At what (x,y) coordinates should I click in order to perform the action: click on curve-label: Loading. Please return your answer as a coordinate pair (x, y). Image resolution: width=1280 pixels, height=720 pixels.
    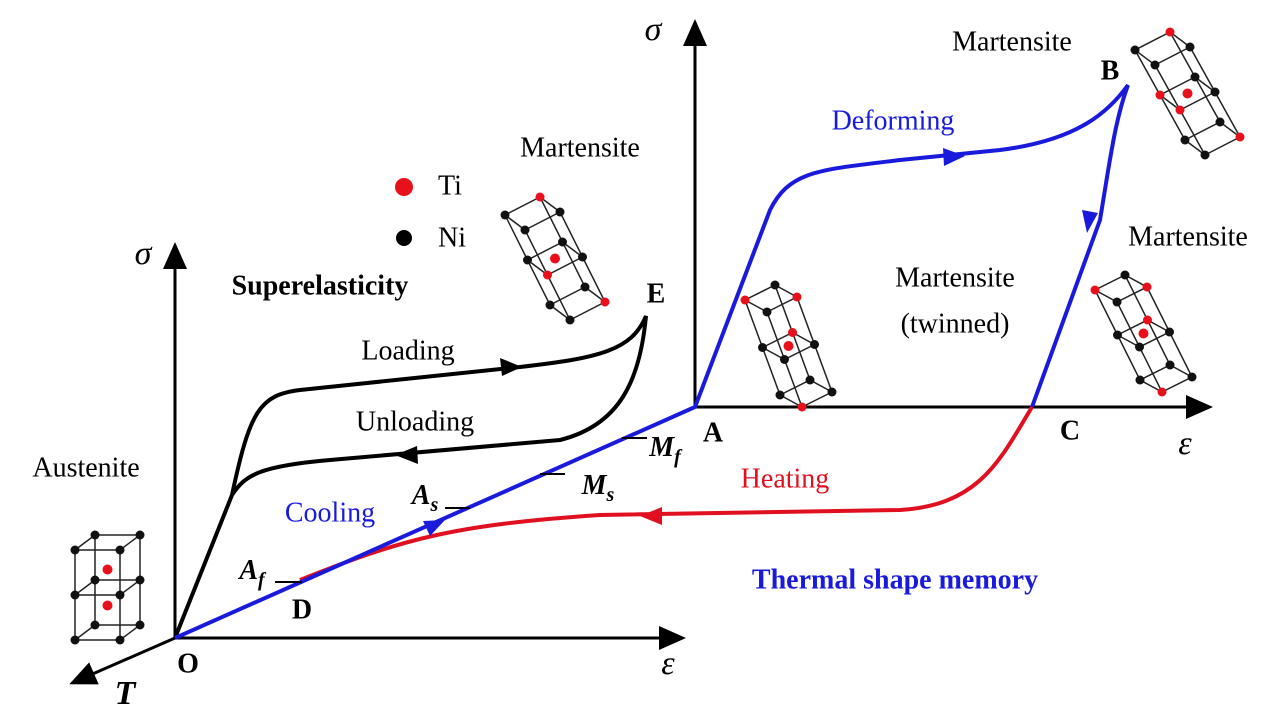
    Looking at the image, I should click on (407, 350).